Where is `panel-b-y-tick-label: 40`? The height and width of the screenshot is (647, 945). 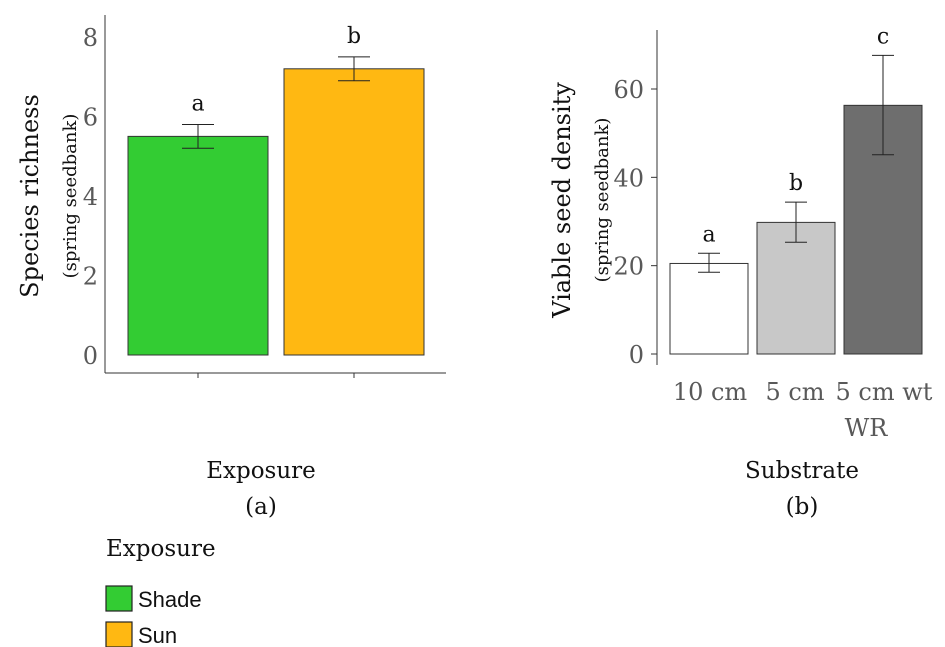 panel-b-y-tick-label: 40 is located at coordinates (628, 178).